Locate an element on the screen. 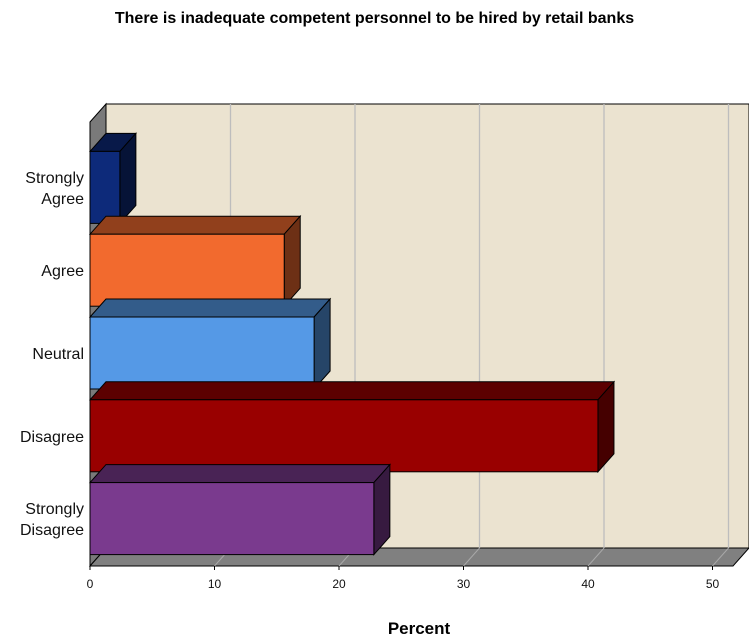  tick-label: 10 is located at coordinates (215, 584).